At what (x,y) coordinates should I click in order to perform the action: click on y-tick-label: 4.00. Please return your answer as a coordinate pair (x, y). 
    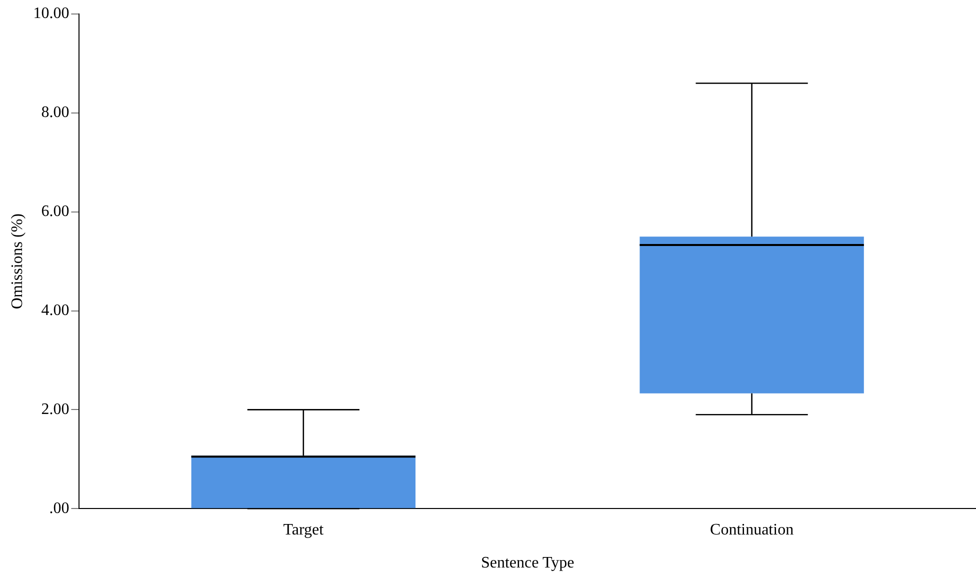
    Looking at the image, I should click on (55, 310).